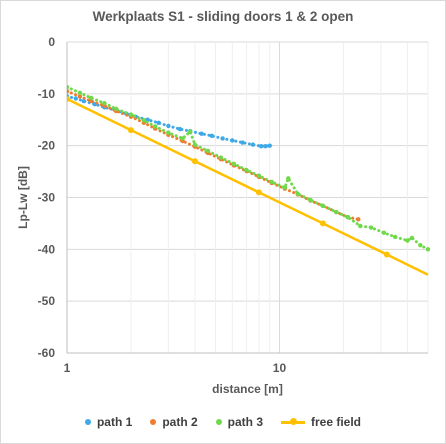 This screenshot has width=446, height=444. What do you see at coordinates (51, 42) in the screenshot?
I see `y-tick-label: 0` at bounding box center [51, 42].